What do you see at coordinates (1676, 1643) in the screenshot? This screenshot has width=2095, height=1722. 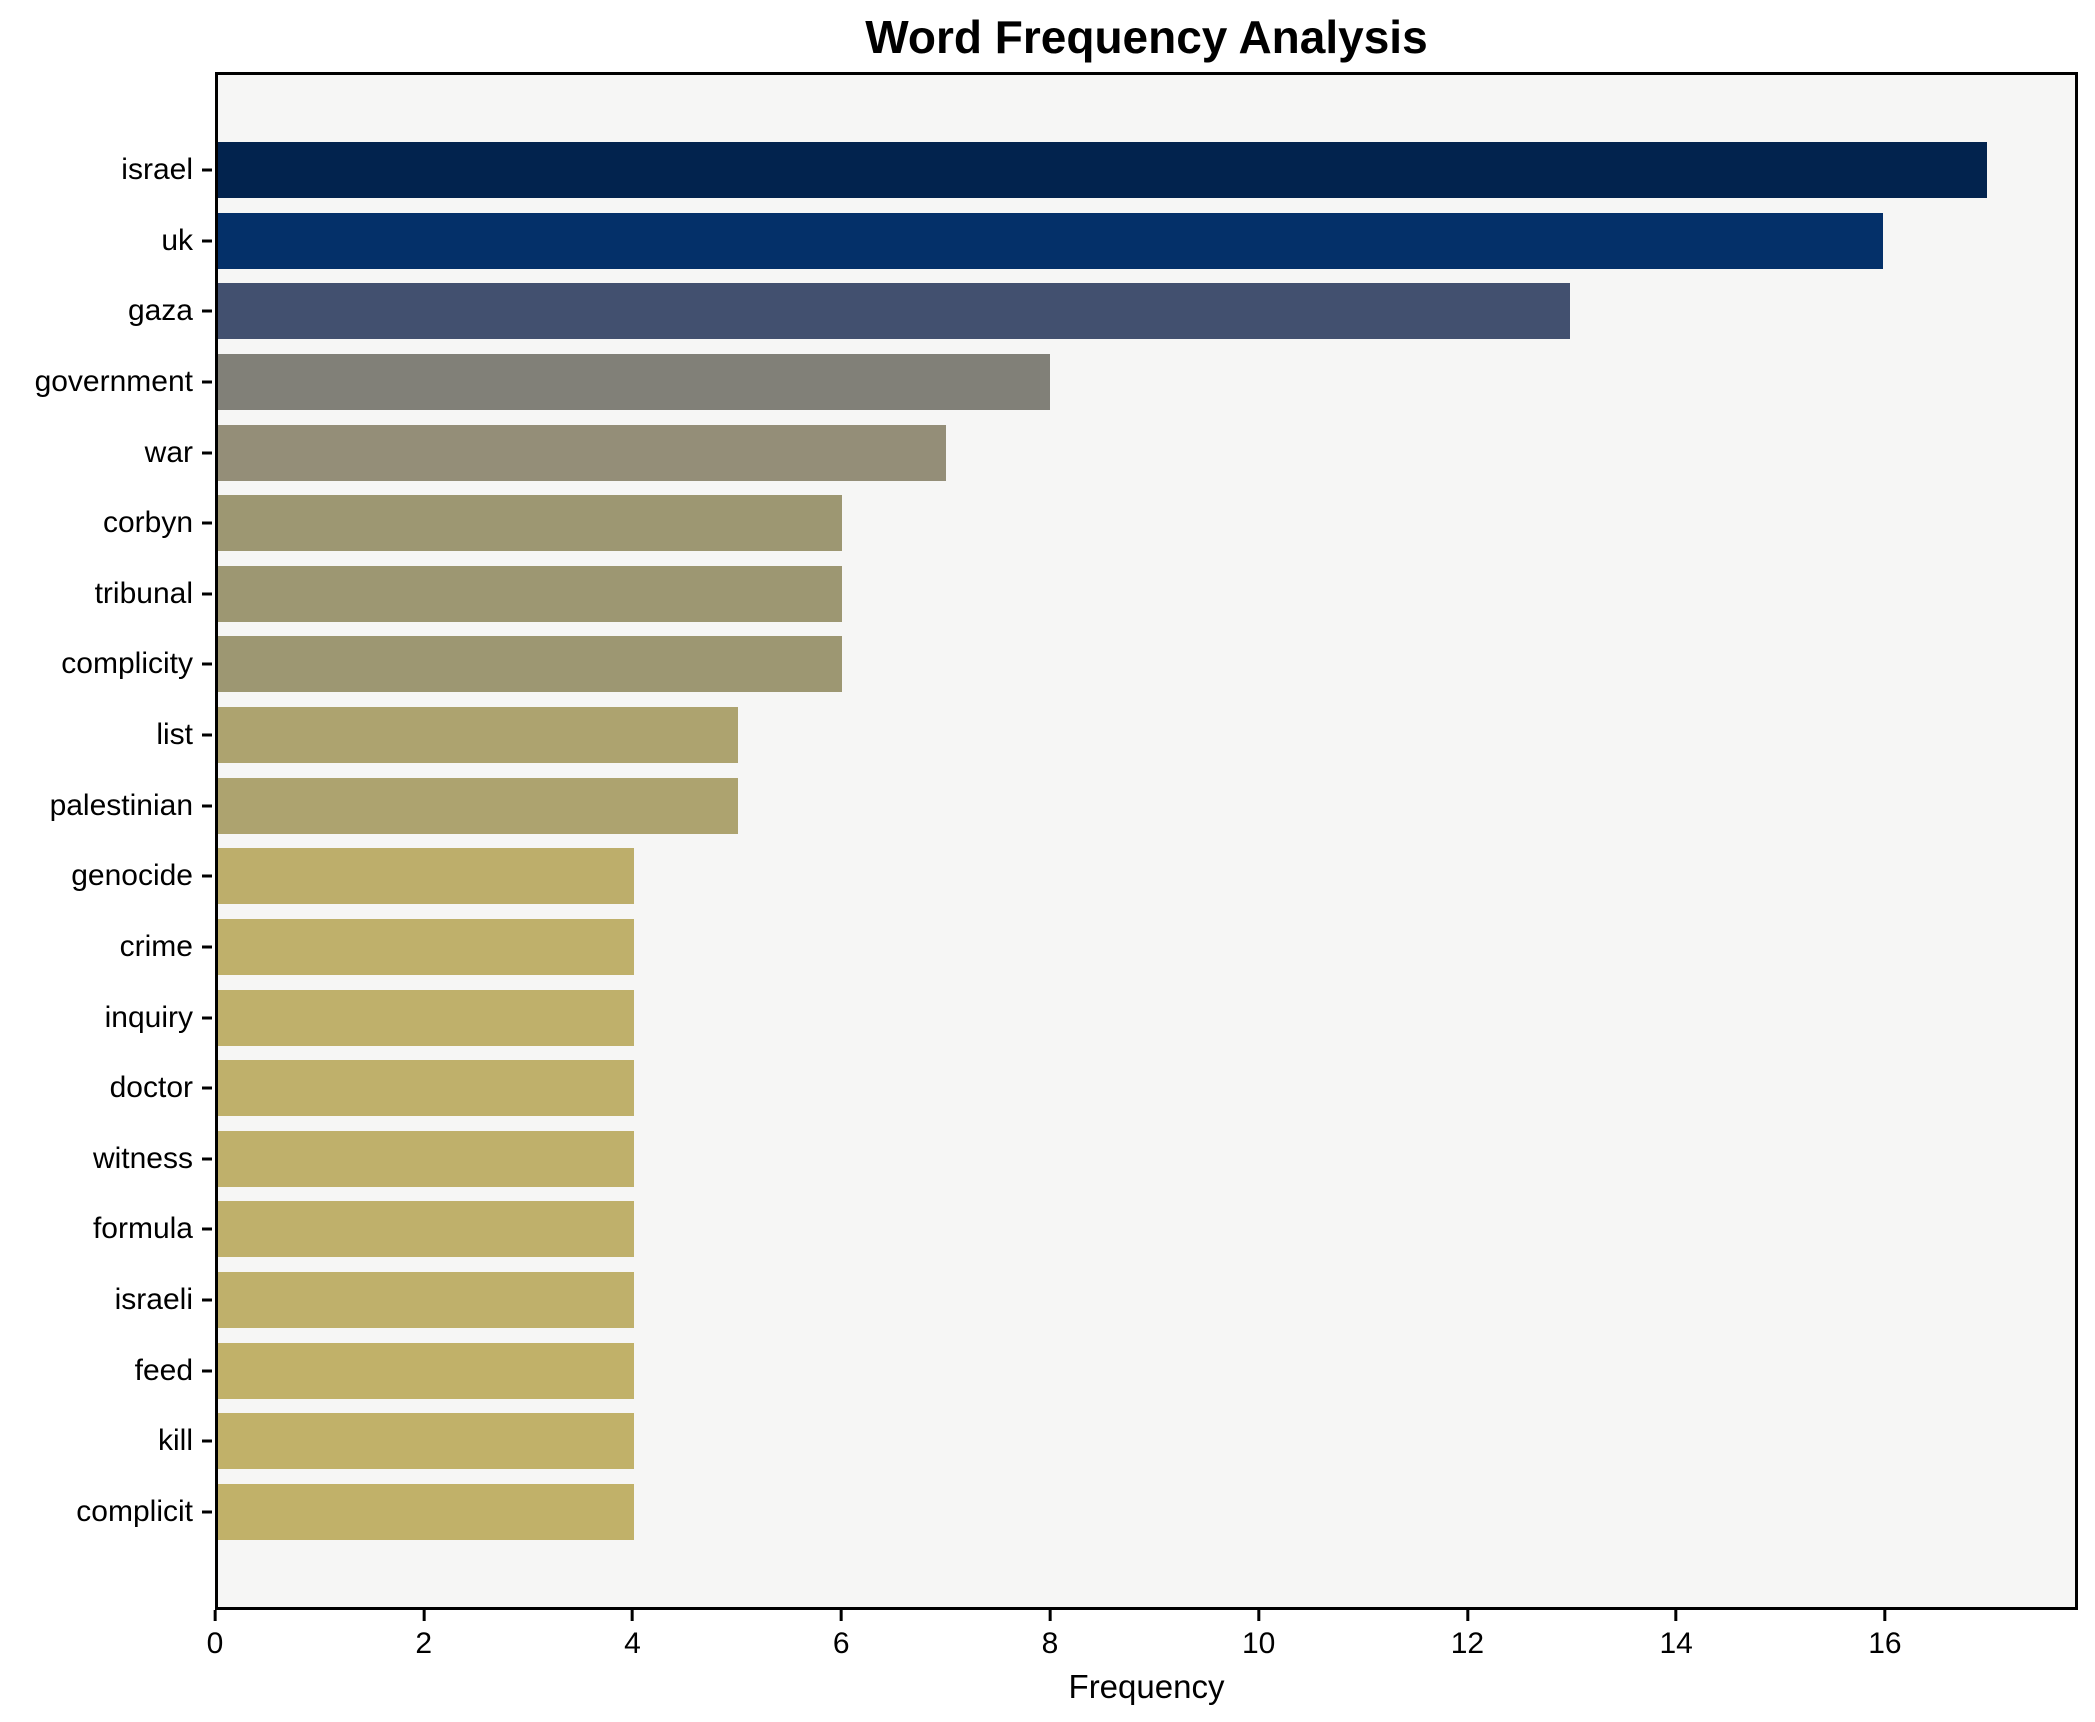 I see `x-tick-label: 14` at bounding box center [1676, 1643].